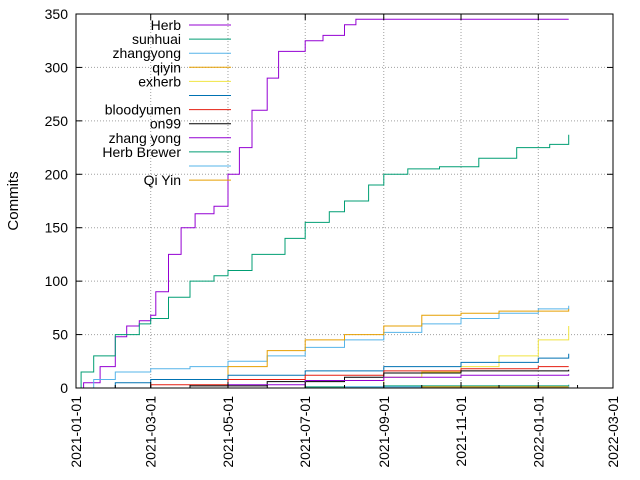 This screenshot has width=640, height=480. I want to click on legend-label-0: Herb, so click(166, 25).